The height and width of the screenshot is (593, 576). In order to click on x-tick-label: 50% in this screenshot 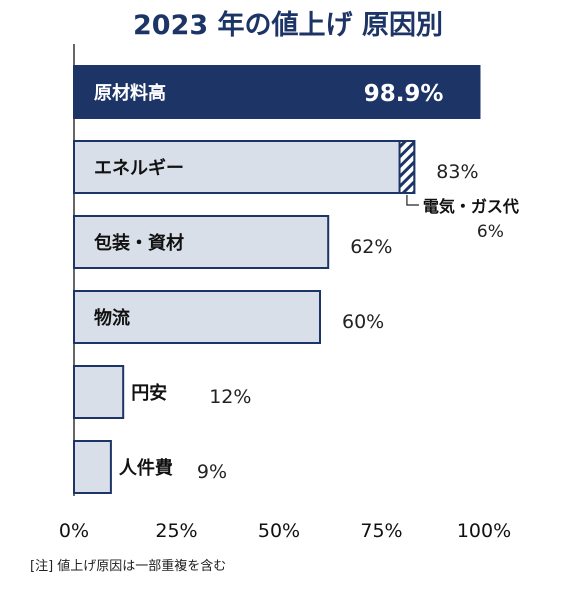, I will do `click(279, 531)`.